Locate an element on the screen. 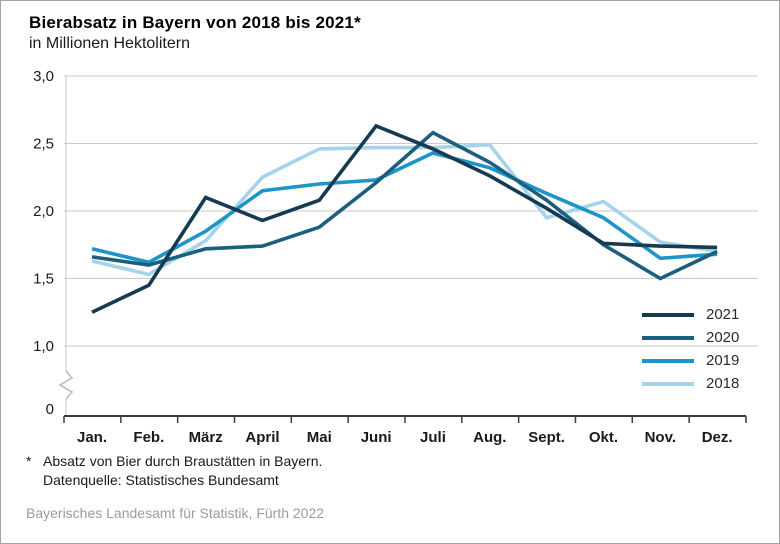  legend-item-2021: 2021 is located at coordinates (690, 315).